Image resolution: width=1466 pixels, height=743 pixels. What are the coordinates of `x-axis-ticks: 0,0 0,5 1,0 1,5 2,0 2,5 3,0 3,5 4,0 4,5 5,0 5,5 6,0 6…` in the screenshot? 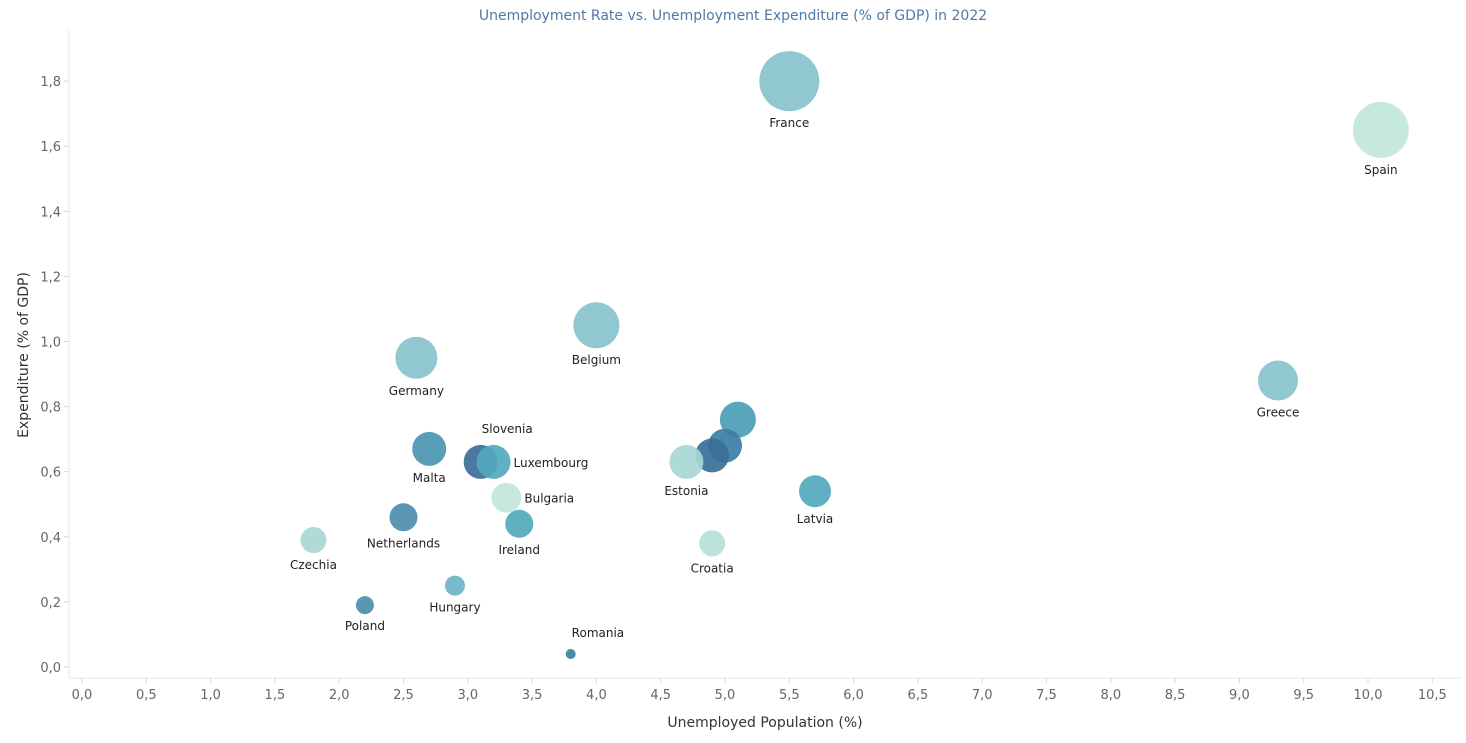 It's located at (759, 690).